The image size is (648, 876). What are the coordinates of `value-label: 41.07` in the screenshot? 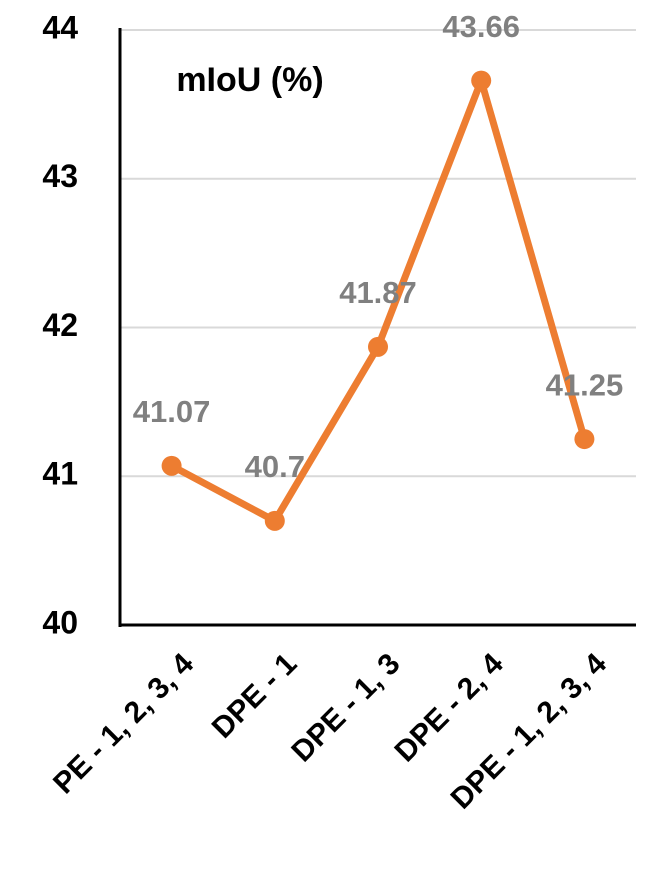 It's located at (172, 411).